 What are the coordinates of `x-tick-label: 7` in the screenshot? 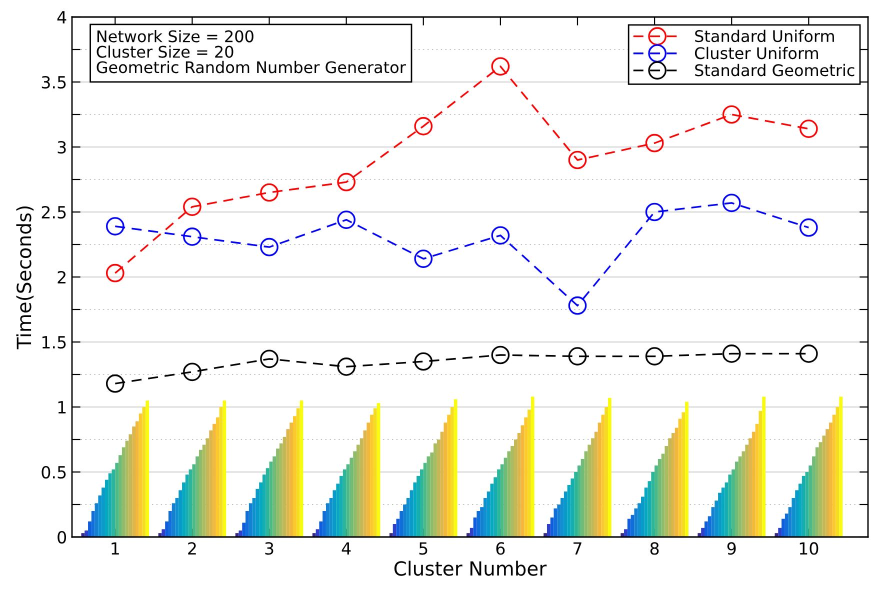 It's located at (578, 548).